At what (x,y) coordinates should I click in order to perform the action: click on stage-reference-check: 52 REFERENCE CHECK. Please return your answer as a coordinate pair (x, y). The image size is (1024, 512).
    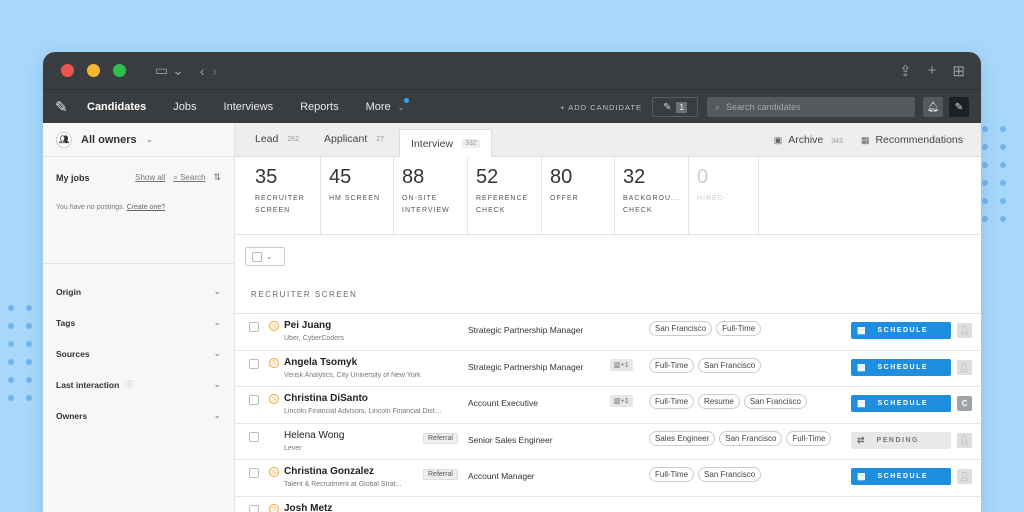
    Looking at the image, I should click on (505, 196).